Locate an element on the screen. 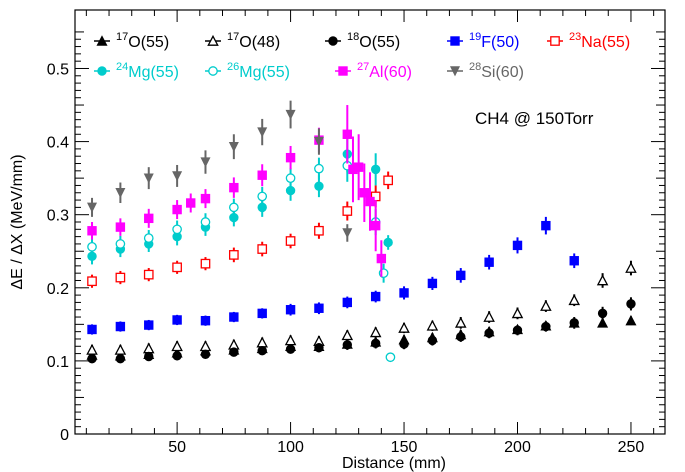  legend-entry: 27Al(60) is located at coordinates (373, 71).